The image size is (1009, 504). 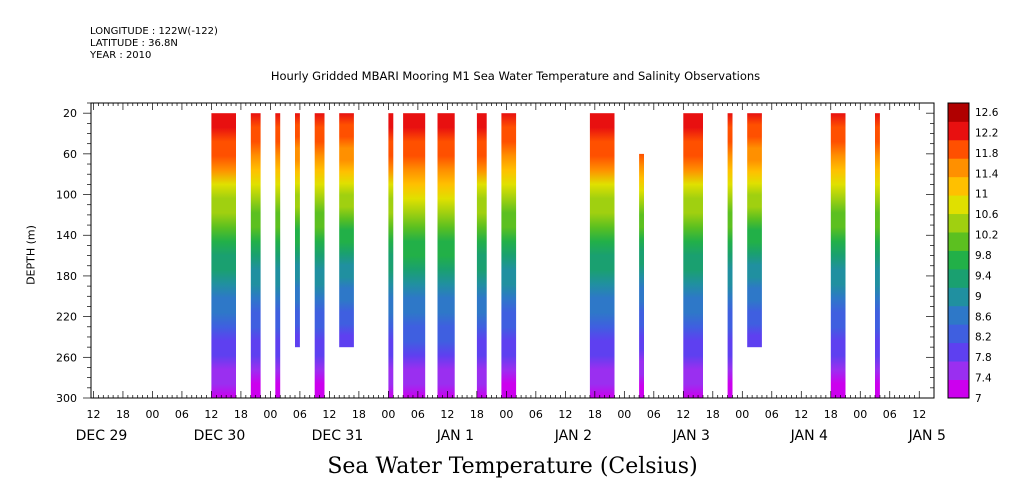 I want to click on day-label: JAN 4, so click(x=809, y=436).